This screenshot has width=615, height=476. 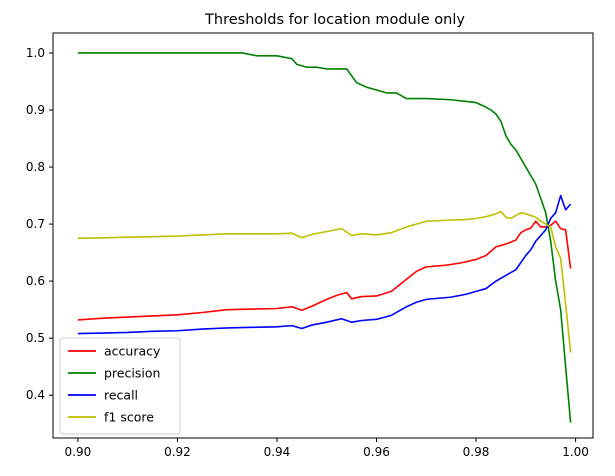 I want to click on chart-title: Thresholds for location module only, so click(x=334, y=20).